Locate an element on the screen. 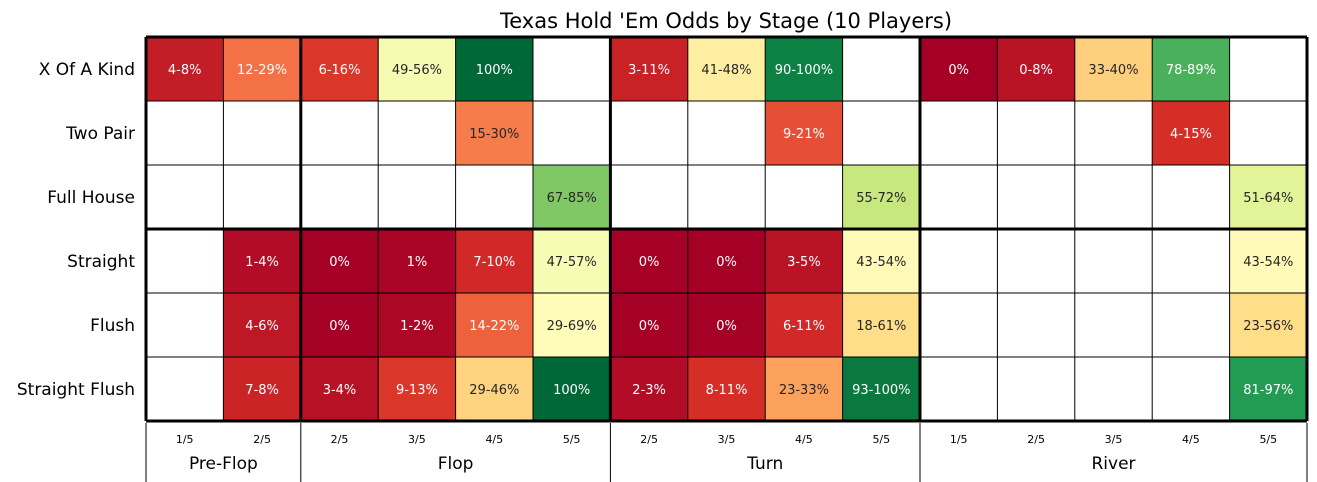 The image size is (1317, 482). cell-value-label: 7-8% is located at coordinates (262, 390).